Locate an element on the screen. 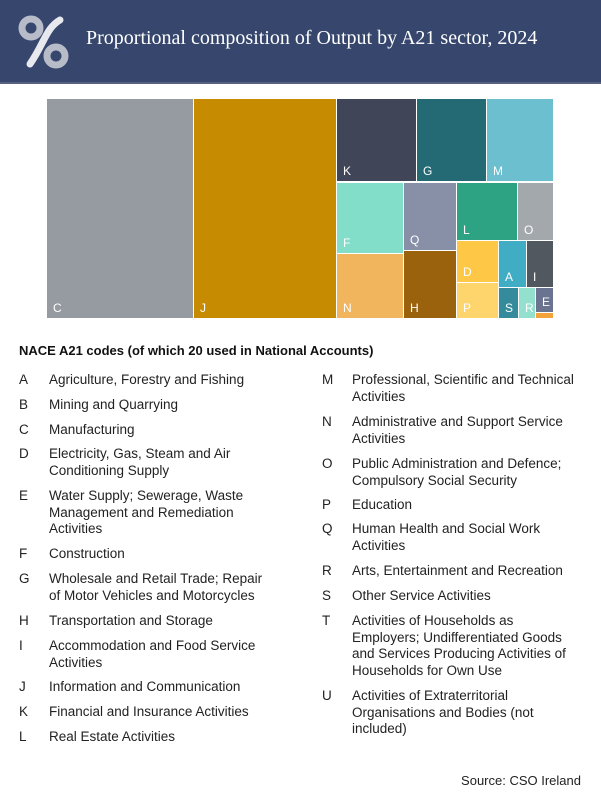  legend-label: Mining and Quarrying is located at coordinates (114, 404).